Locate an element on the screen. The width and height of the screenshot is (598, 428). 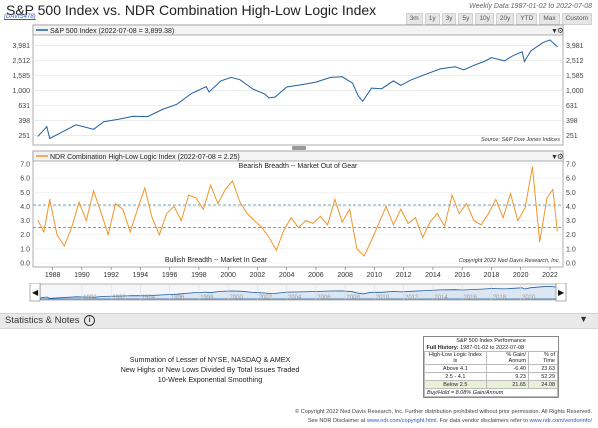
info-icon: i is located at coordinates (90, 320).